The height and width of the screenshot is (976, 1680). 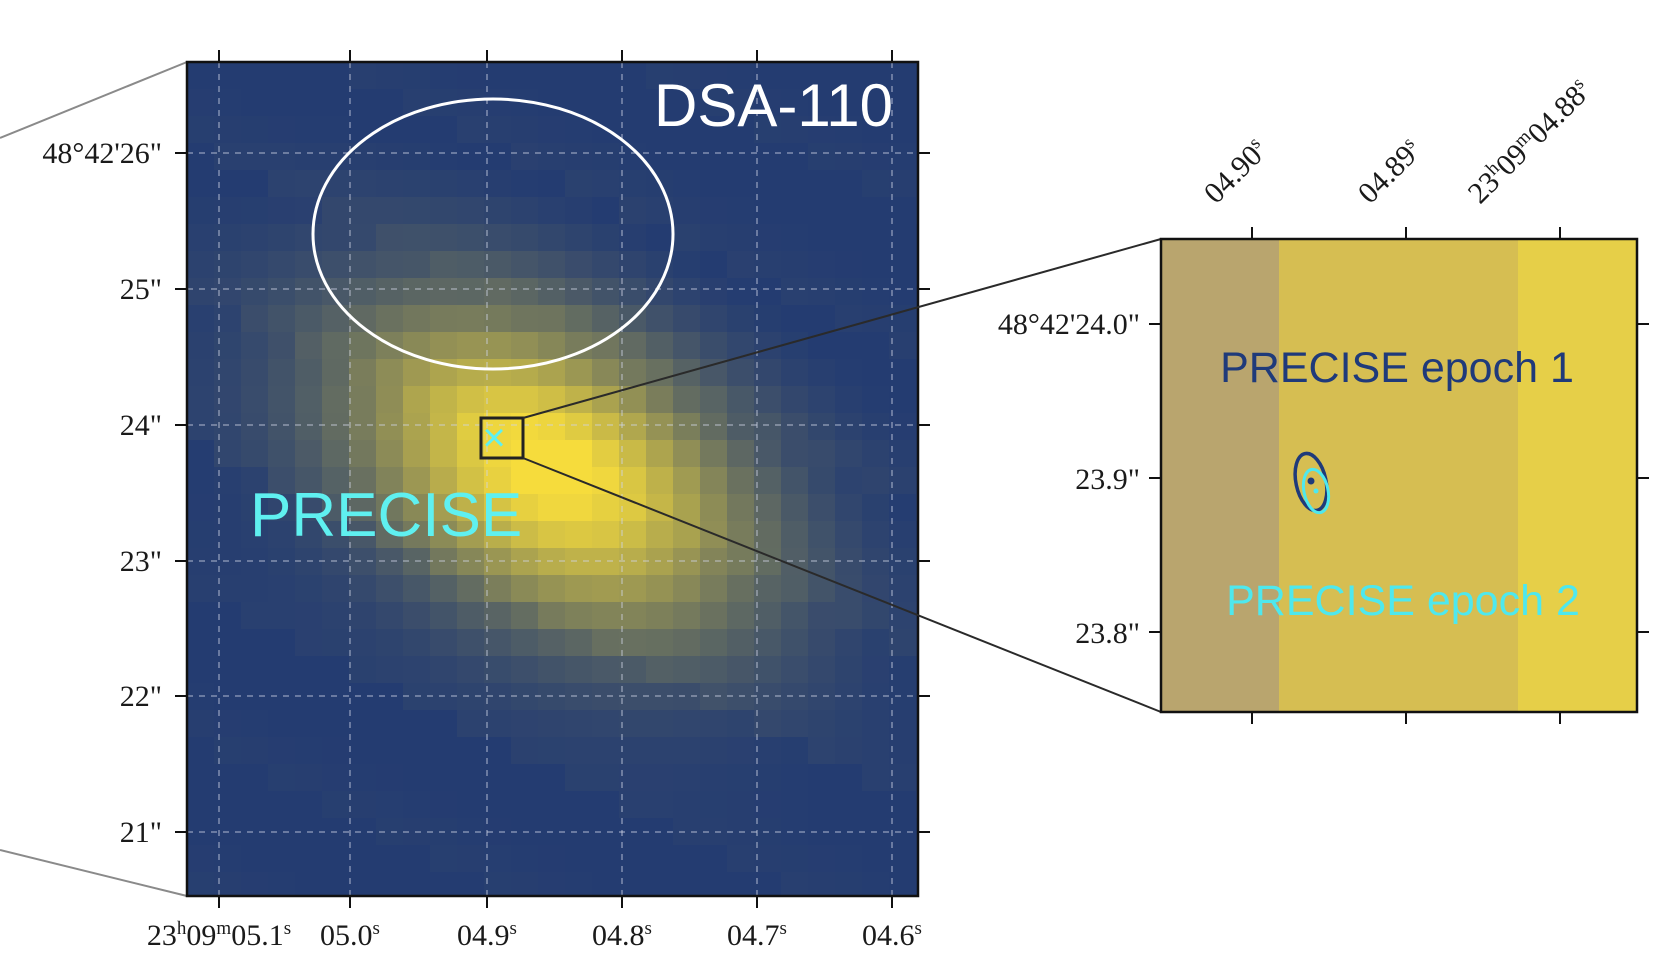 What do you see at coordinates (1069, 324) in the screenshot?
I see `zoom-dec-tick-label: 48°42'24.0"` at bounding box center [1069, 324].